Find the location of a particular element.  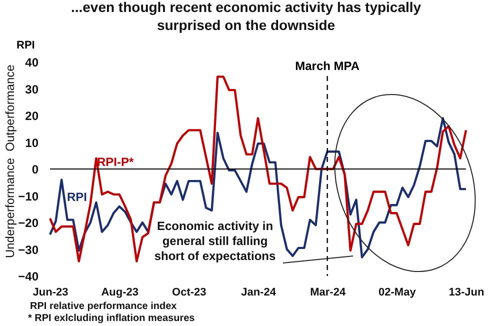

annotation: Economic activity in general still falling short of expectations is located at coordinates (215, 241).